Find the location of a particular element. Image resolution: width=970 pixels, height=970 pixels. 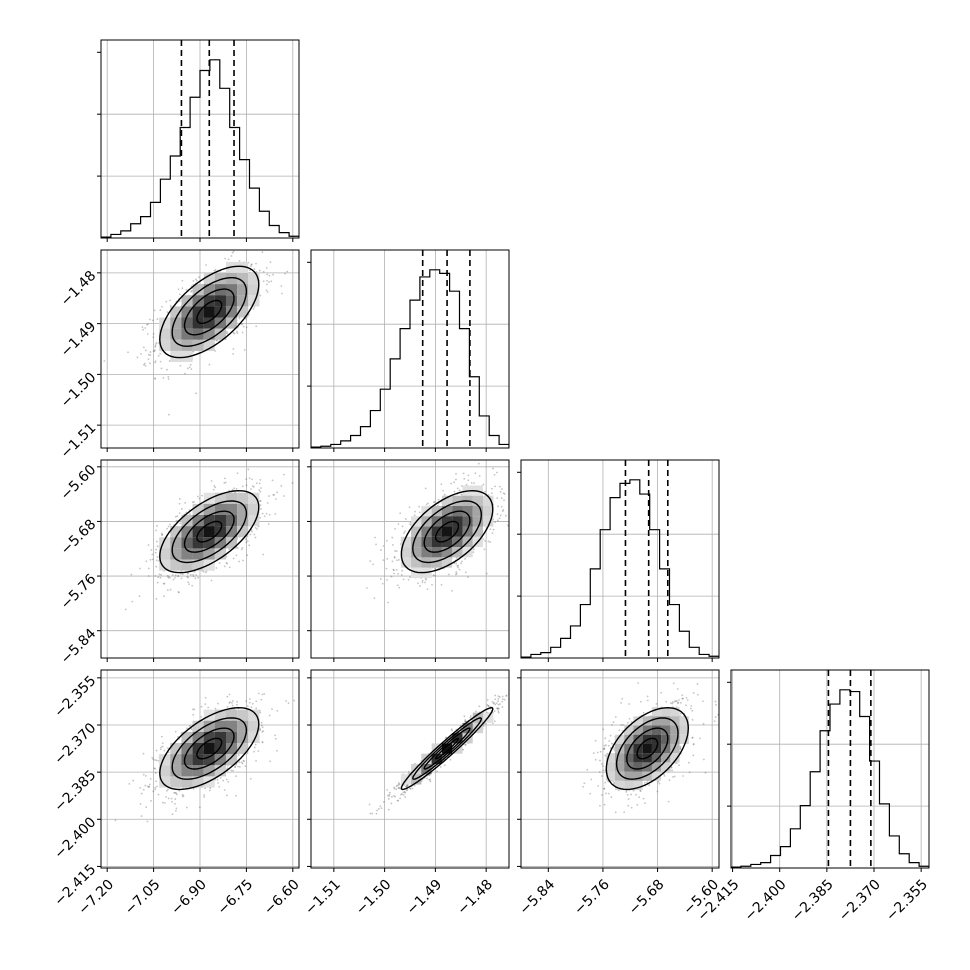

x-tick-label: −6.60 is located at coordinates (282, 898).